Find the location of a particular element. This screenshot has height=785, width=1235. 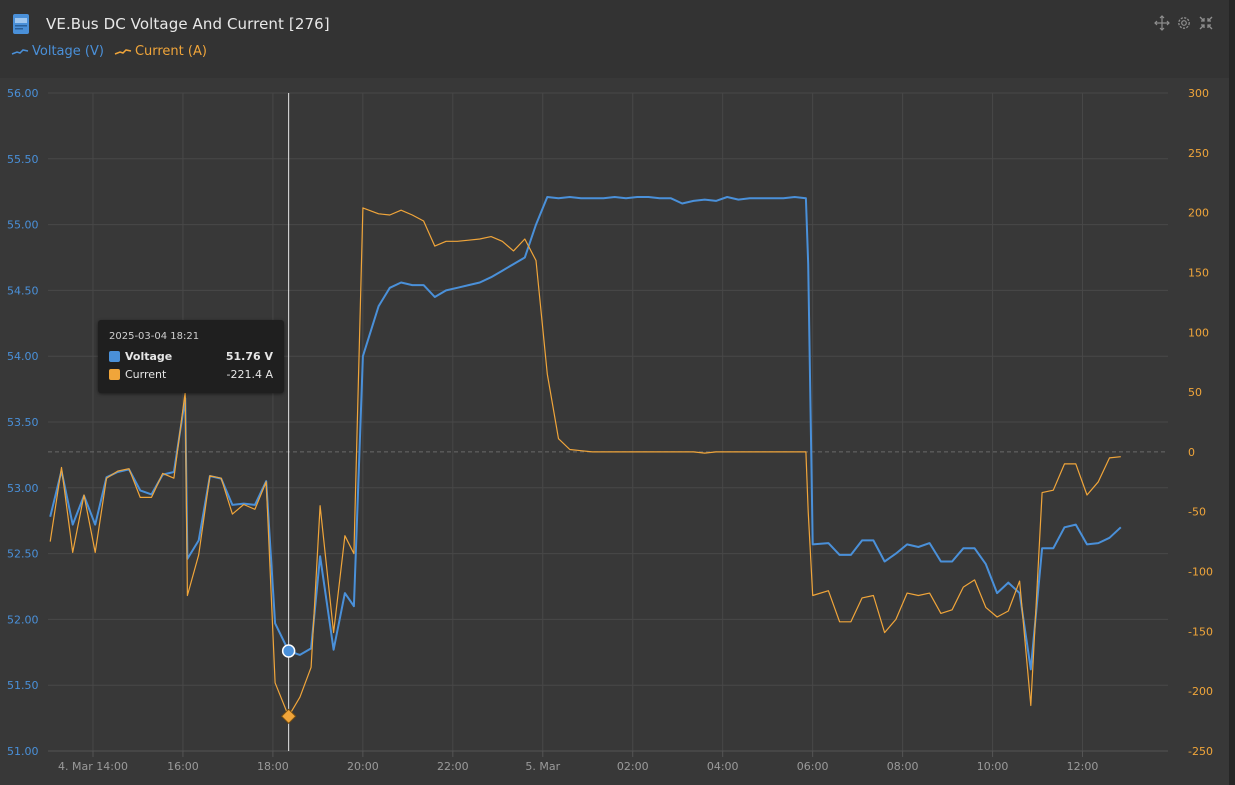

x-tick-label: 06:00 is located at coordinates (813, 766).